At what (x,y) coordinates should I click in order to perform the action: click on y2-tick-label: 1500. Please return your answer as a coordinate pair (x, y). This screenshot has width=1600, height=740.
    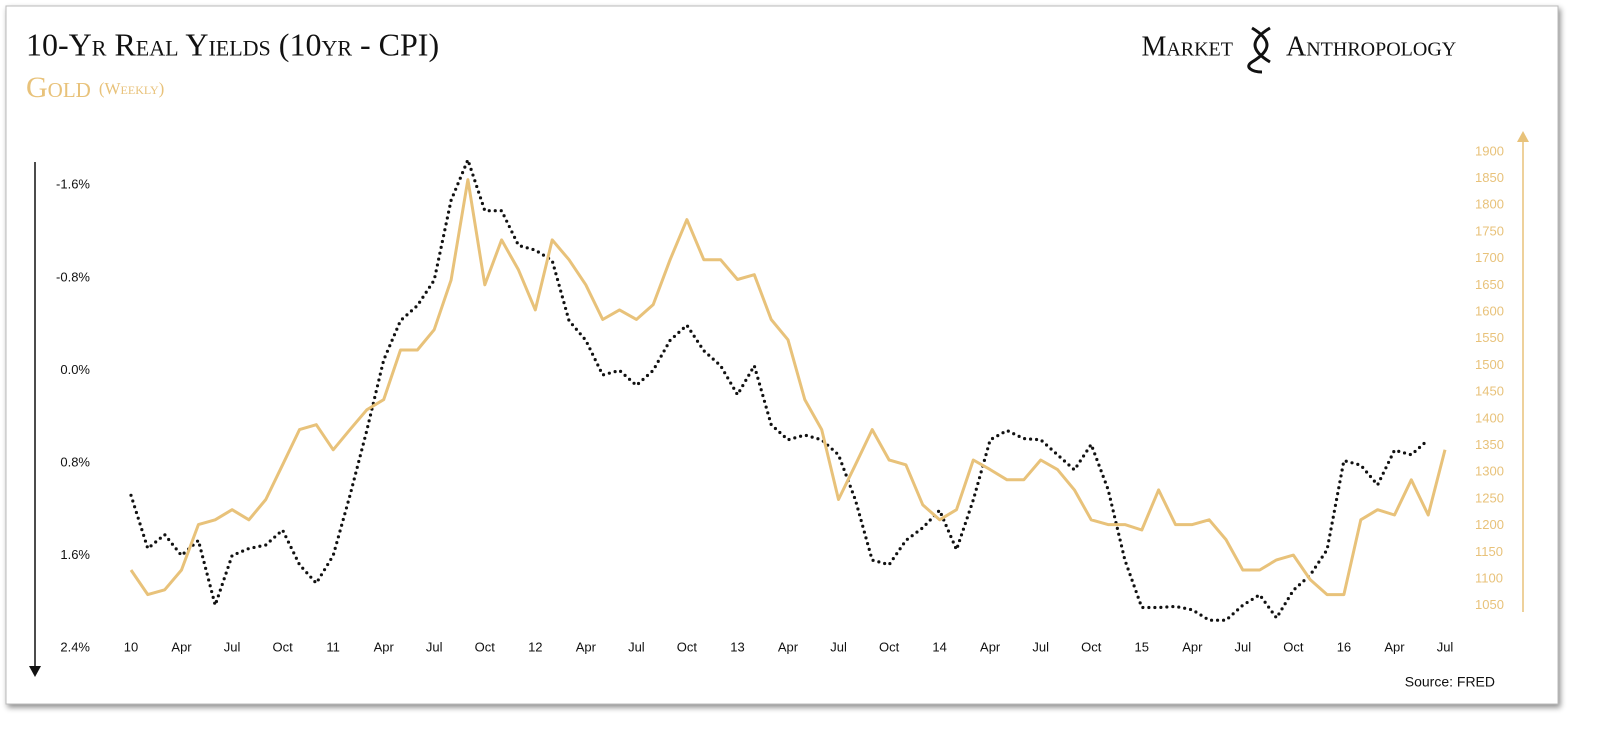
    Looking at the image, I should click on (1489, 364).